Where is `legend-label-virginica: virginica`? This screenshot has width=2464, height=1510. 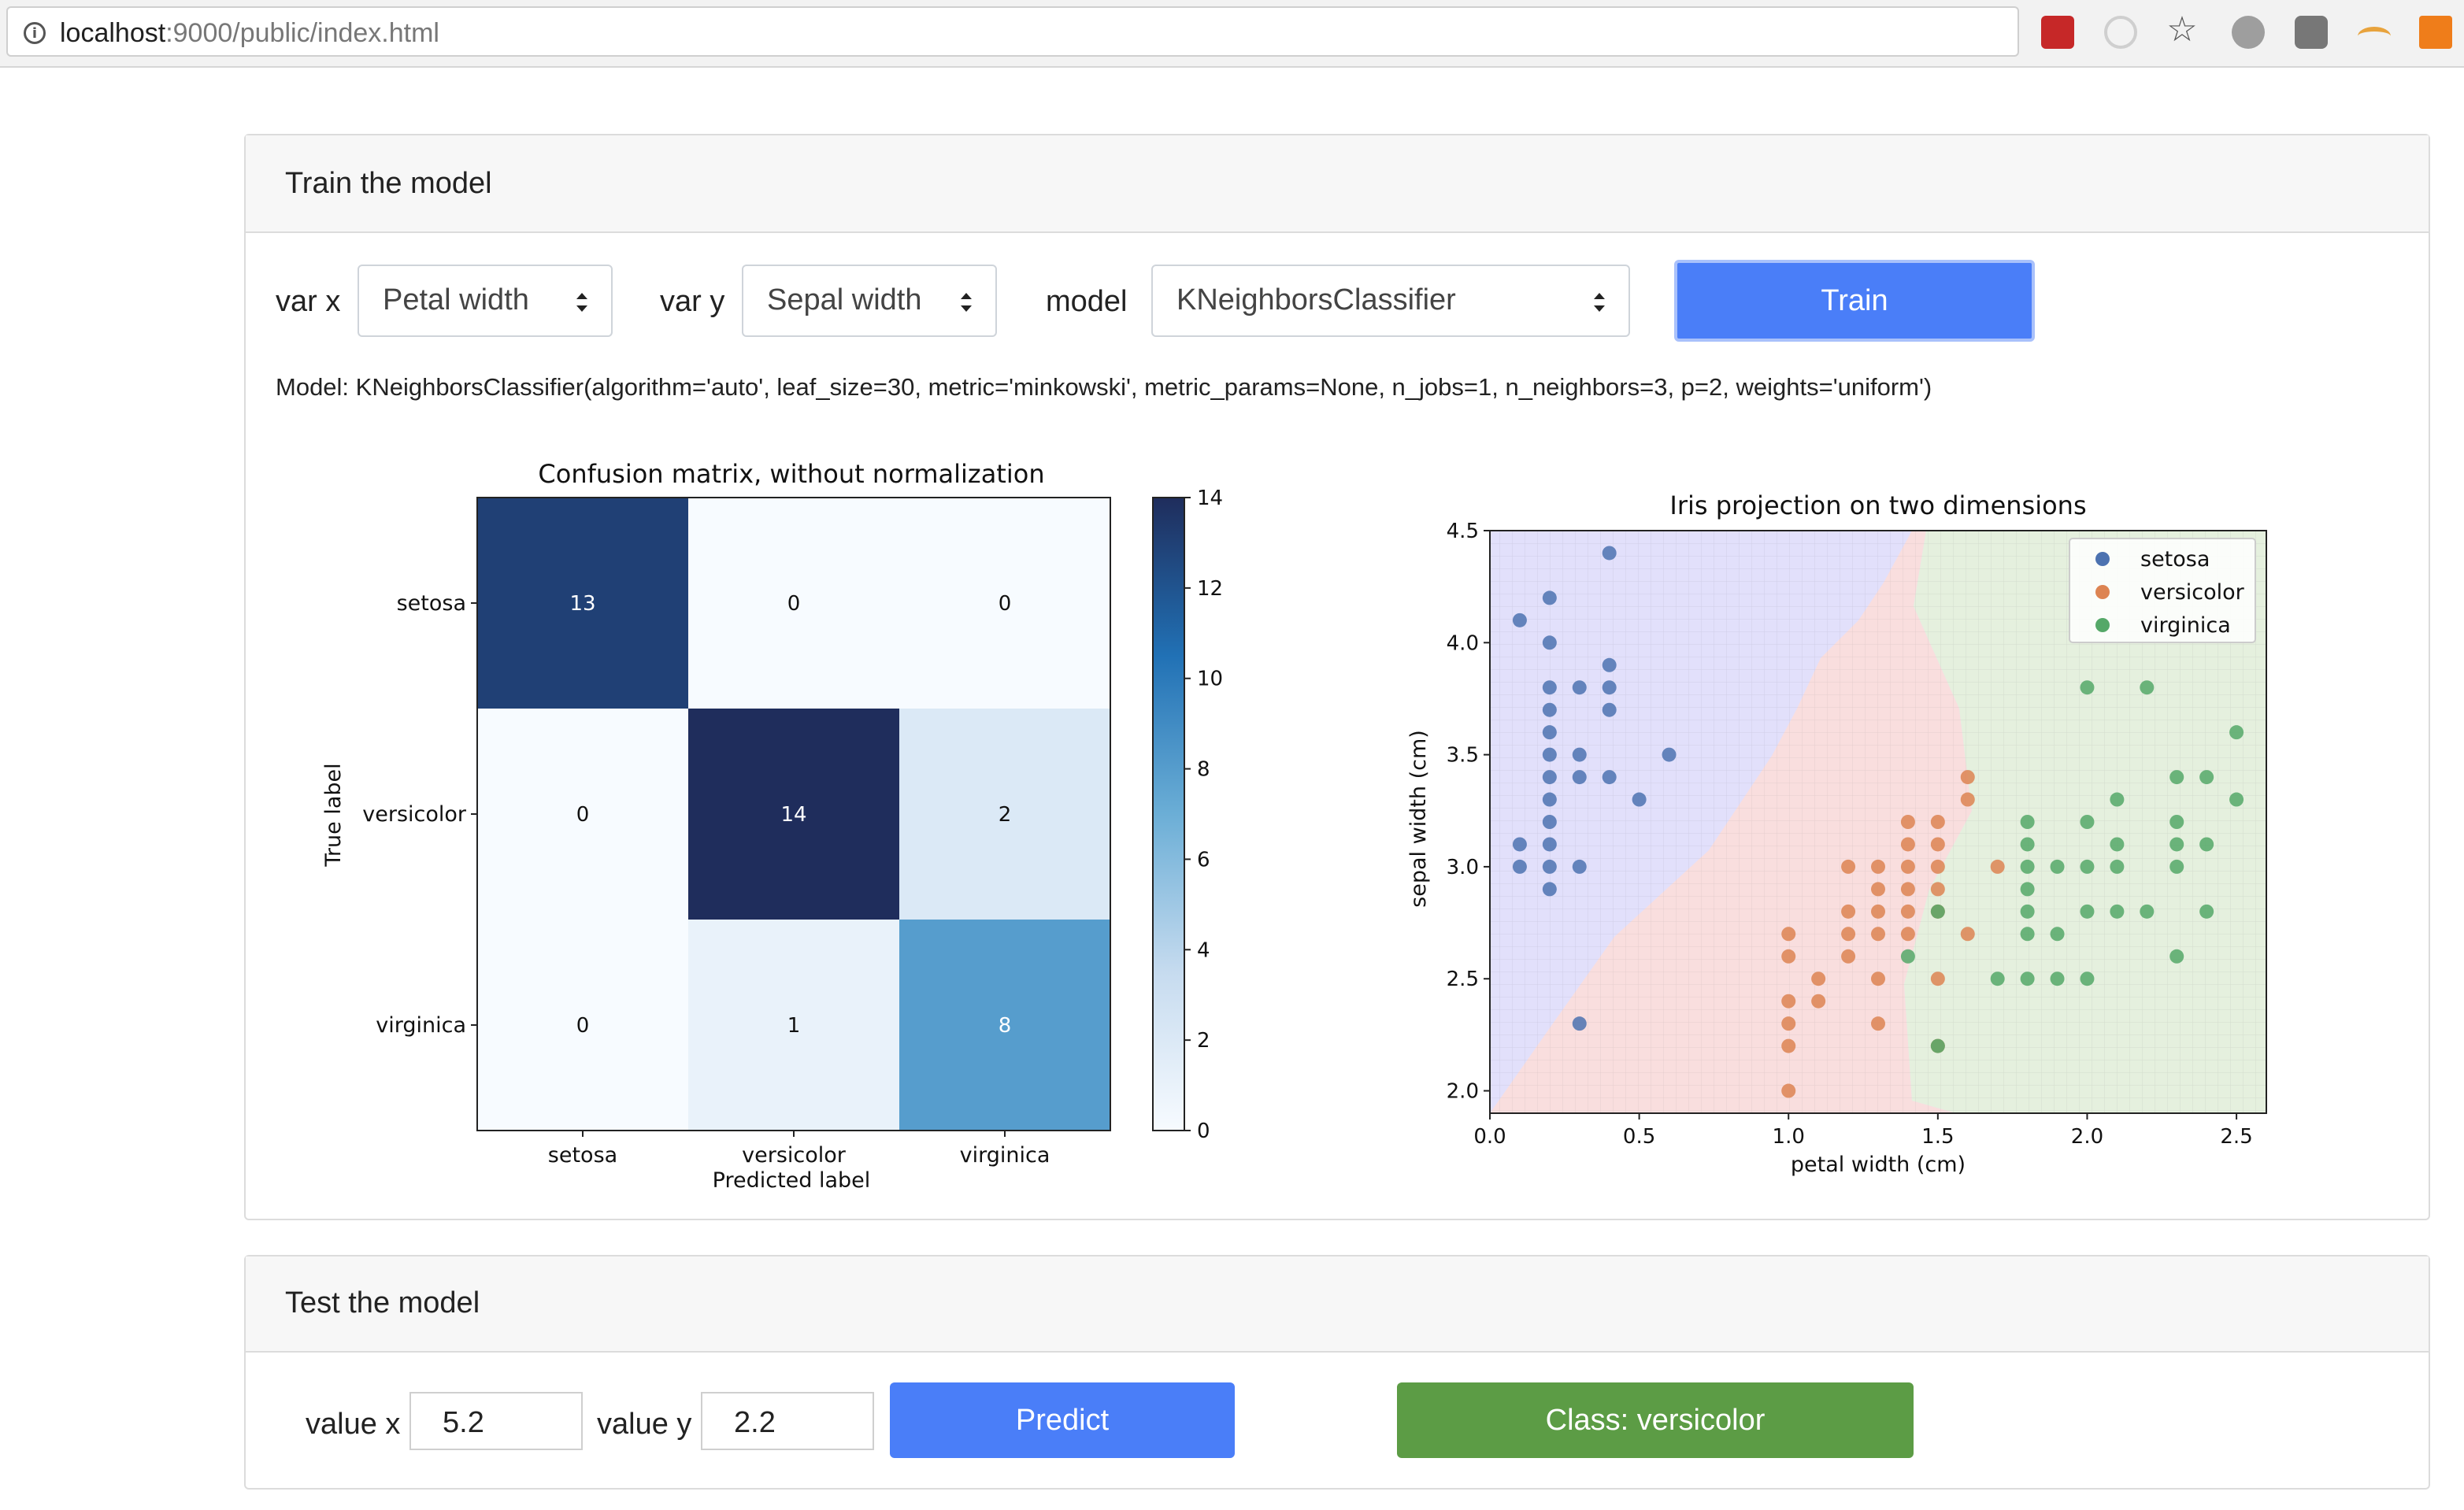
legend-label-virginica: virginica is located at coordinates (2185, 625).